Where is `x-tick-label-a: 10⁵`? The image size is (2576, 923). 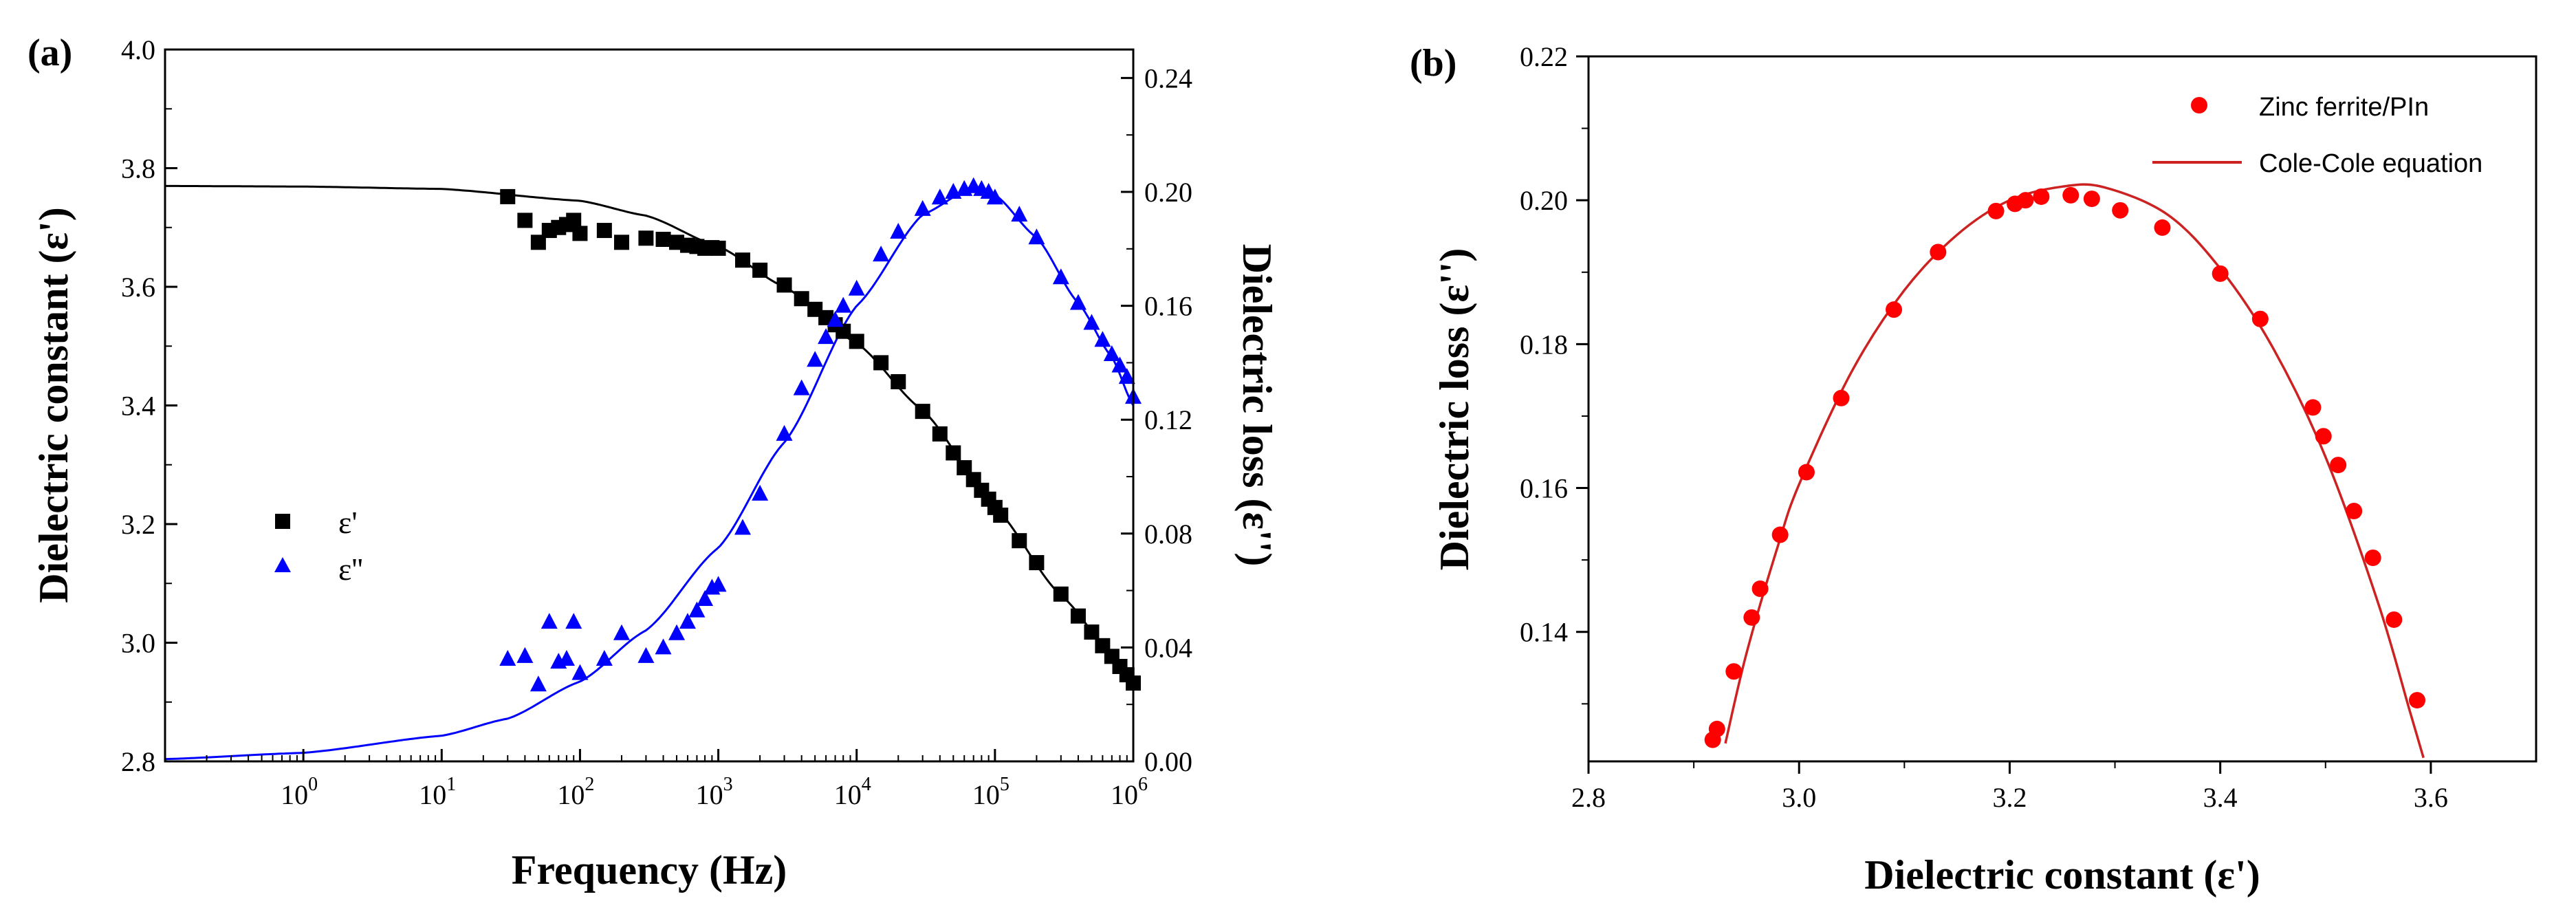 x-tick-label-a: 10⁵ is located at coordinates (990, 792).